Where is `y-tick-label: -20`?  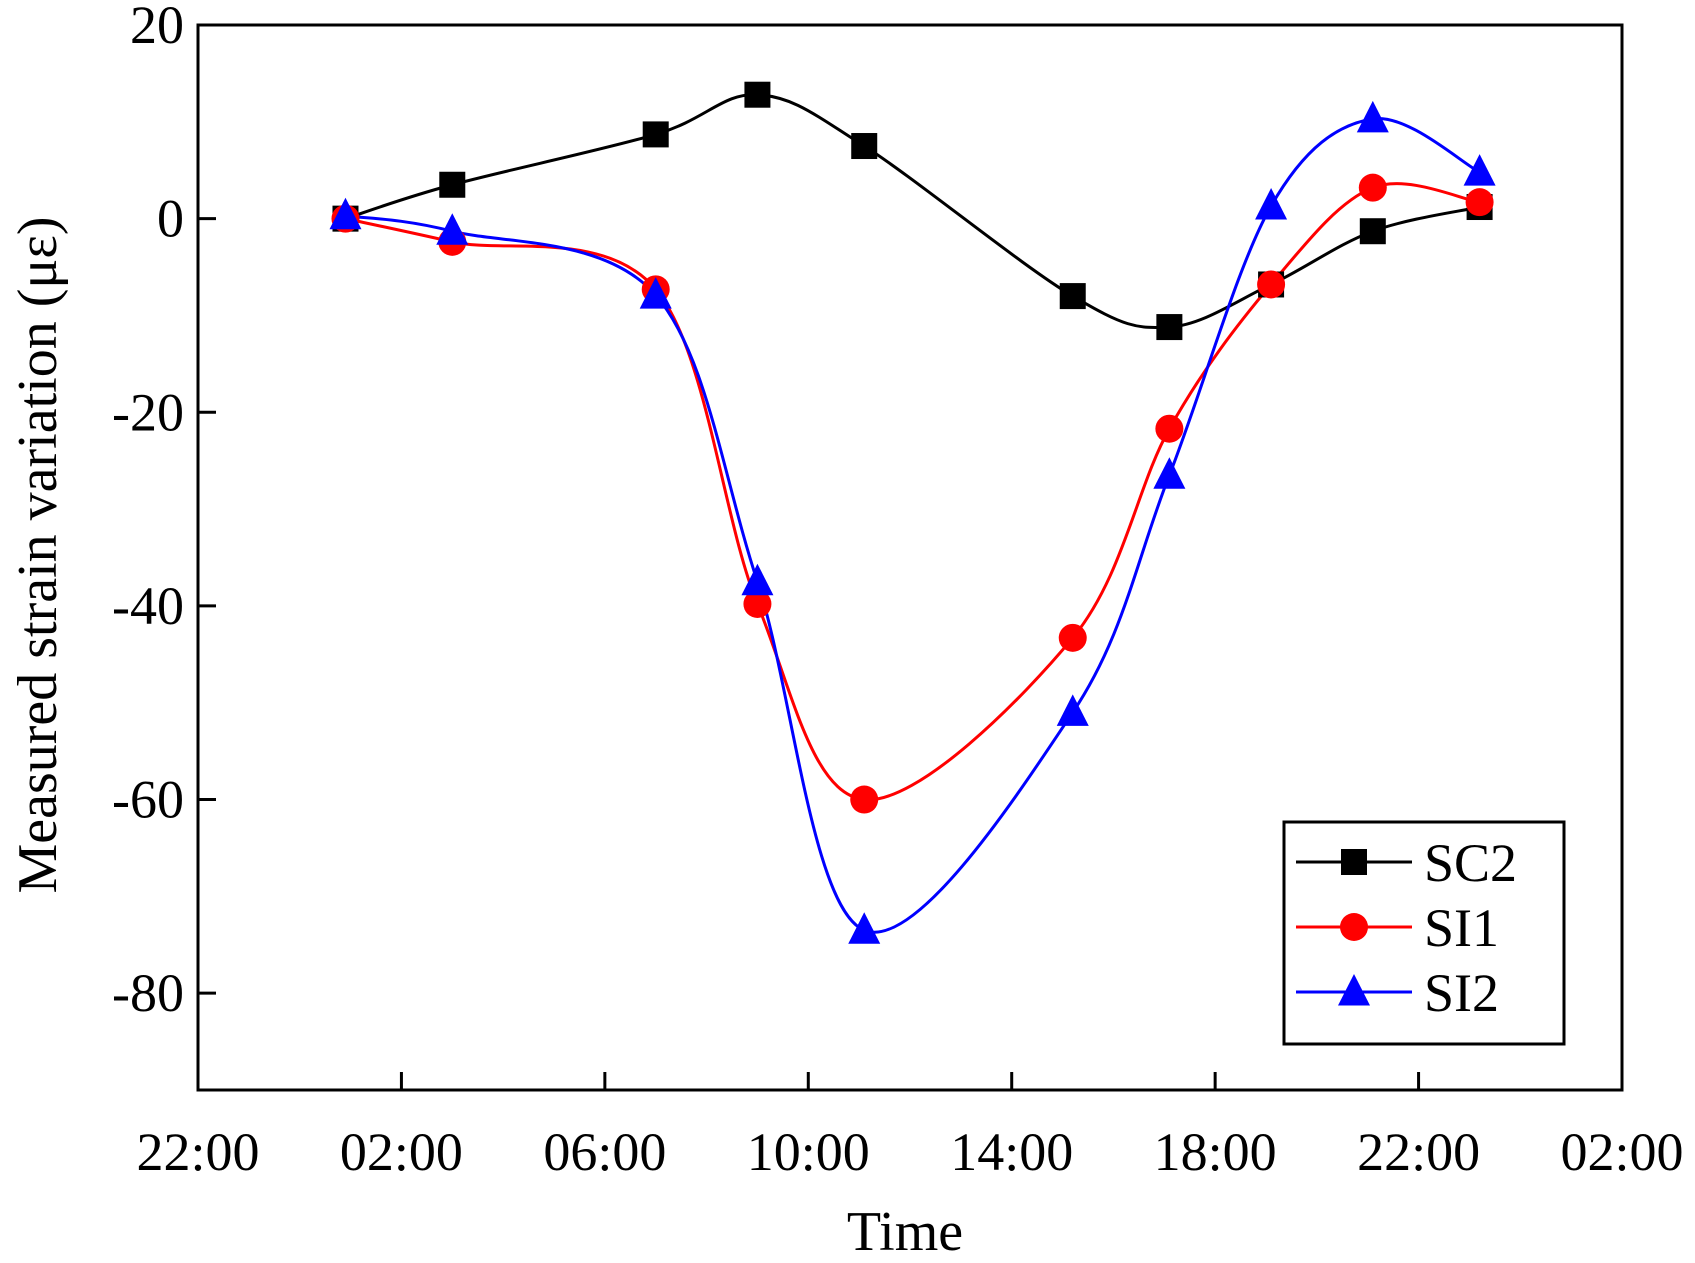 y-tick-label: -20 is located at coordinates (148, 412).